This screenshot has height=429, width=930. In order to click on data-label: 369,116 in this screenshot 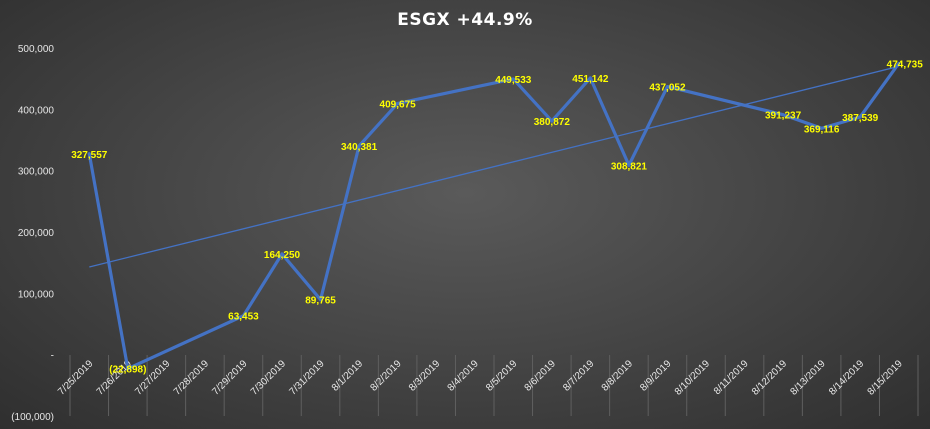, I will do `click(822, 129)`.